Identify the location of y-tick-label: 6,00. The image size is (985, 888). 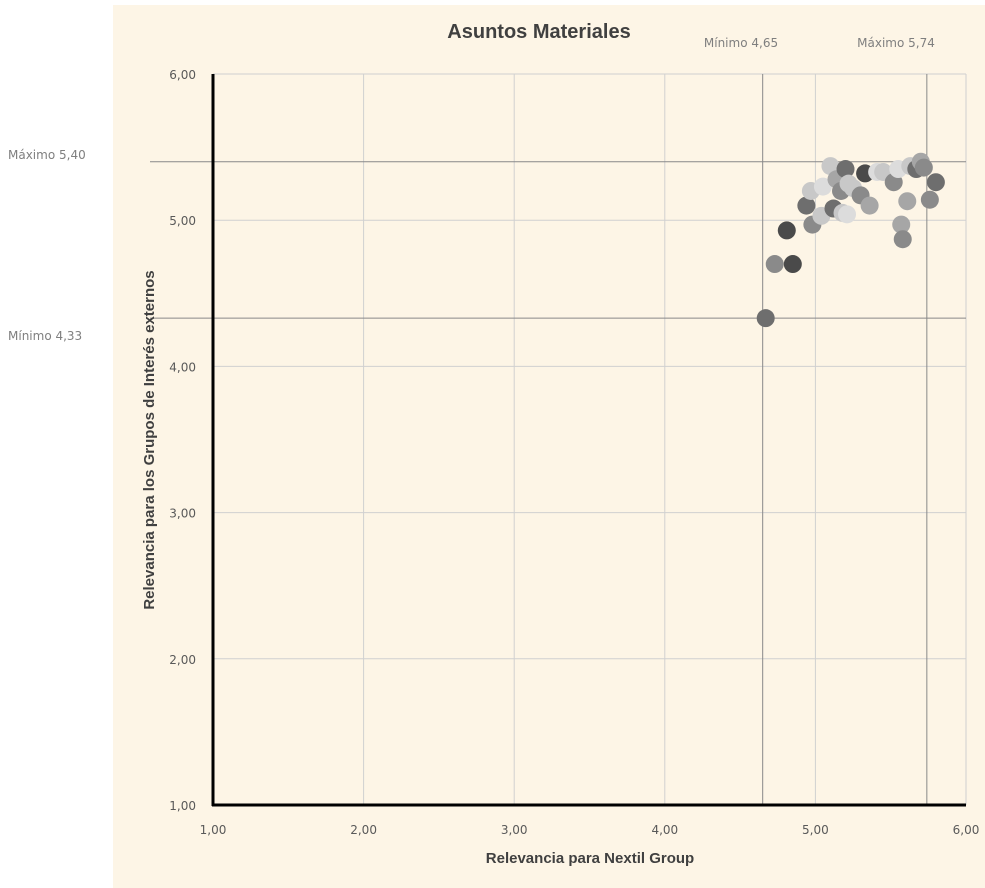
(182, 75).